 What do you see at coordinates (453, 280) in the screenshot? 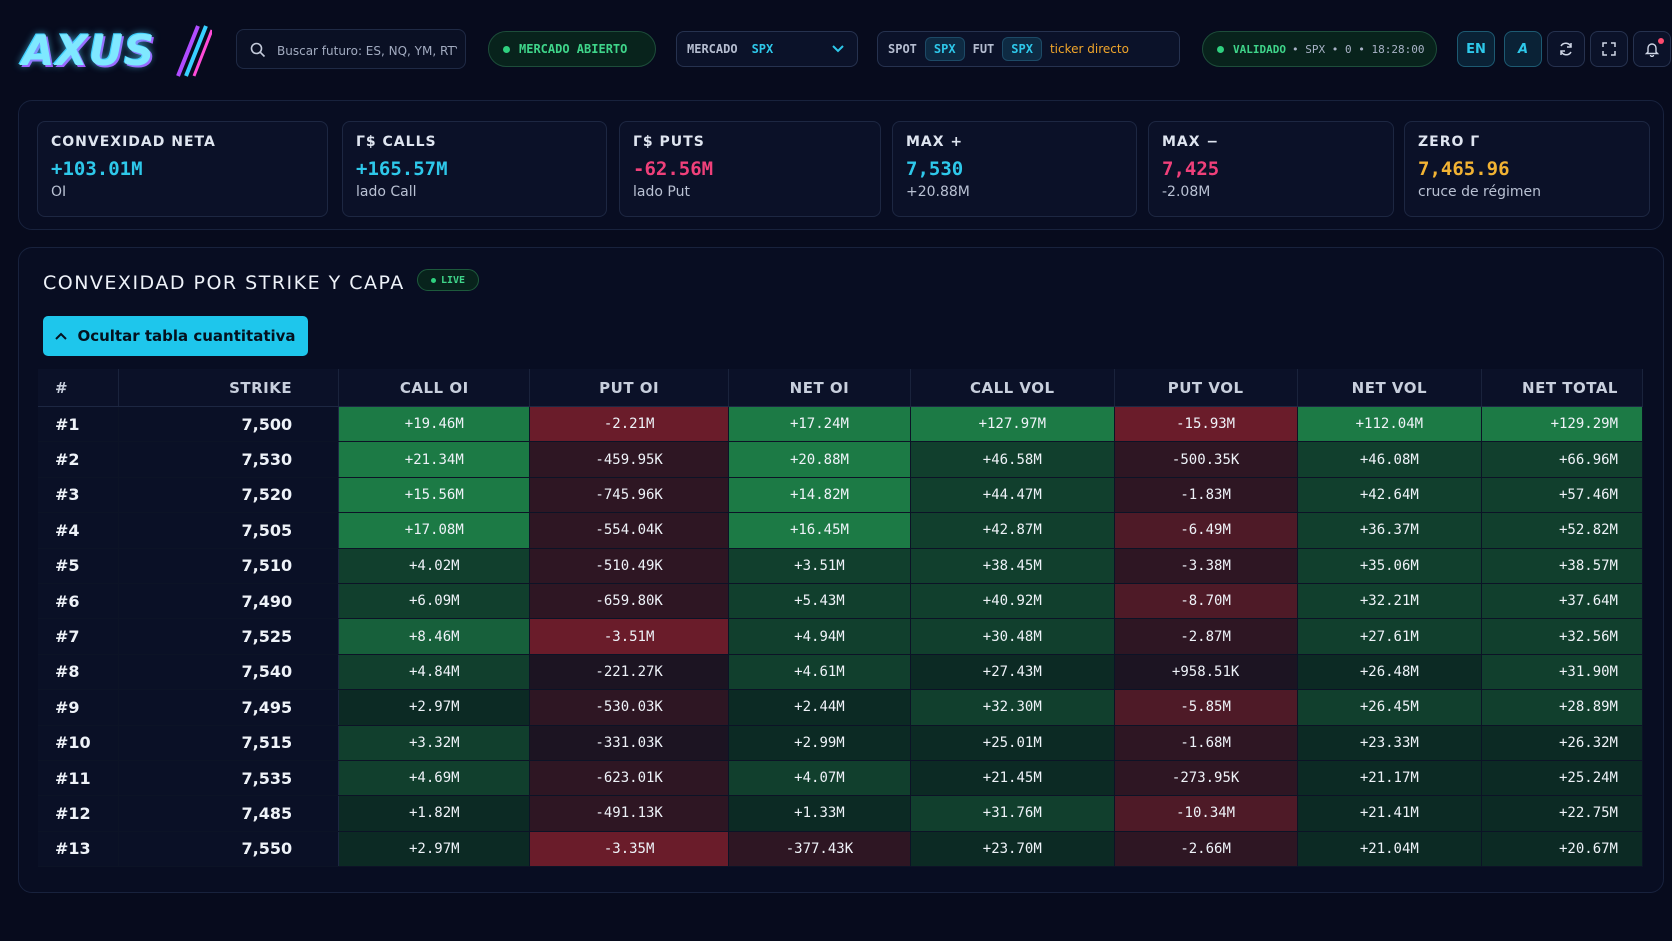
I see `live-text: LIVE` at bounding box center [453, 280].